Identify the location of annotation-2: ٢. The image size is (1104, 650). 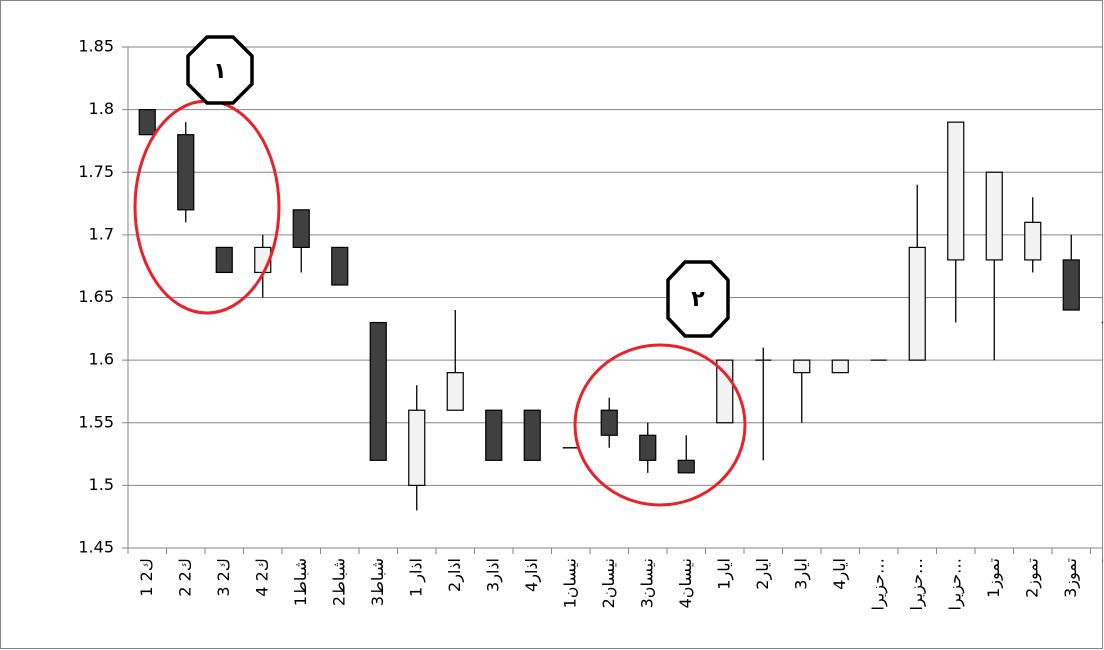
(660, 383).